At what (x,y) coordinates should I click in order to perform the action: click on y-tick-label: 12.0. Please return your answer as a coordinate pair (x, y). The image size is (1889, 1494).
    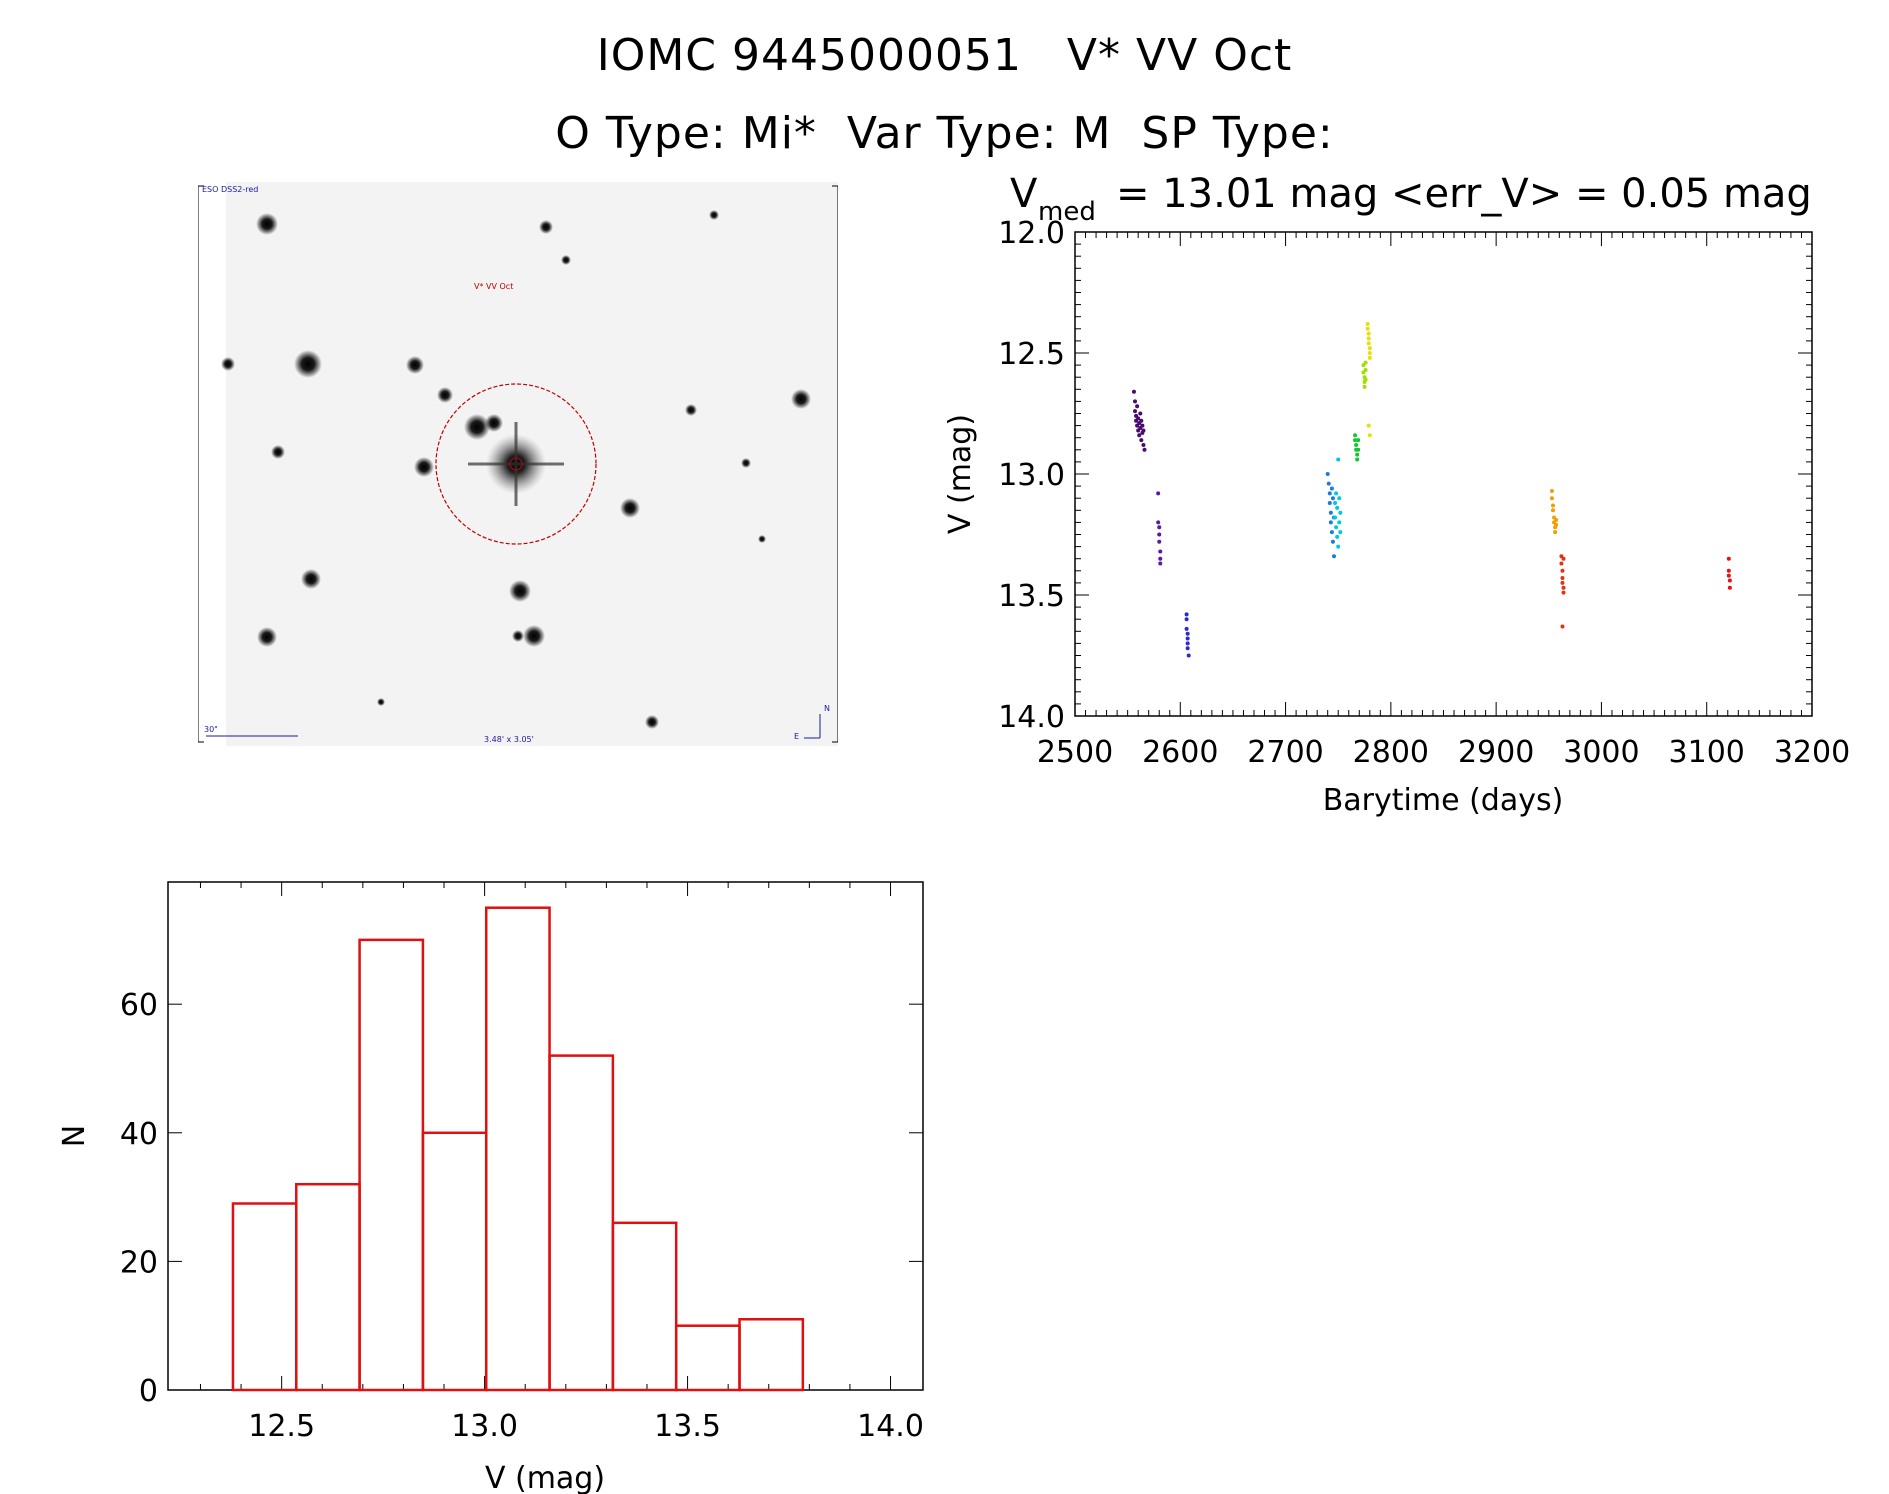
    Looking at the image, I should click on (1031, 233).